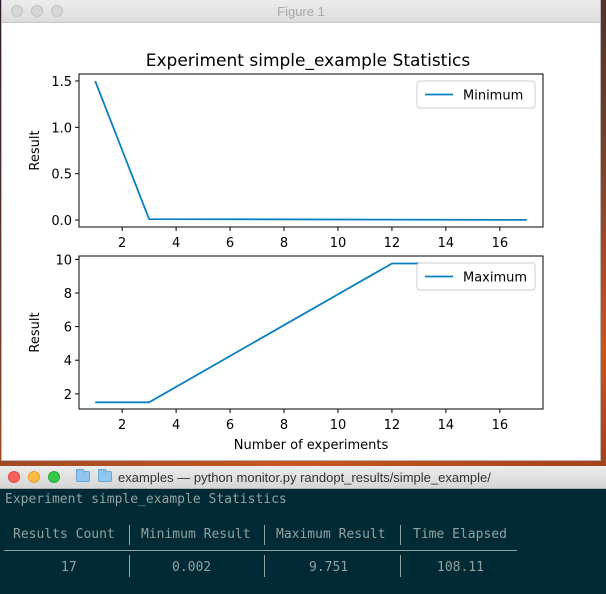  Describe the element at coordinates (308, 61) in the screenshot. I see `chart-title: Experiment simple_example Statistics` at that location.